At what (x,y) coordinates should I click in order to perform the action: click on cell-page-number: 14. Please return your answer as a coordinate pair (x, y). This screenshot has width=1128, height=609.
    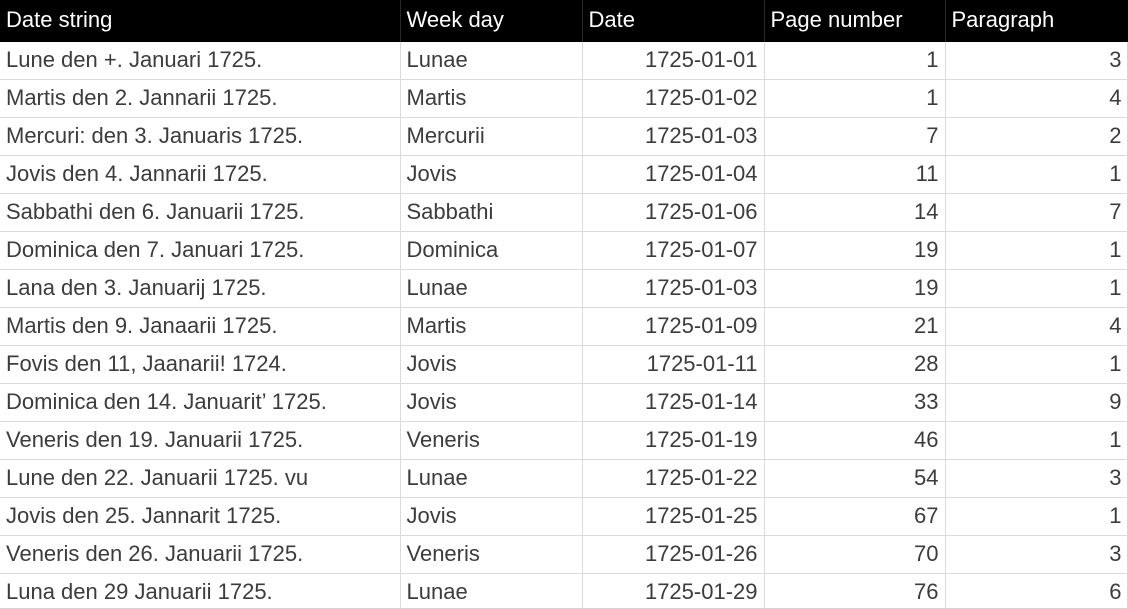
    Looking at the image, I should click on (855, 212).